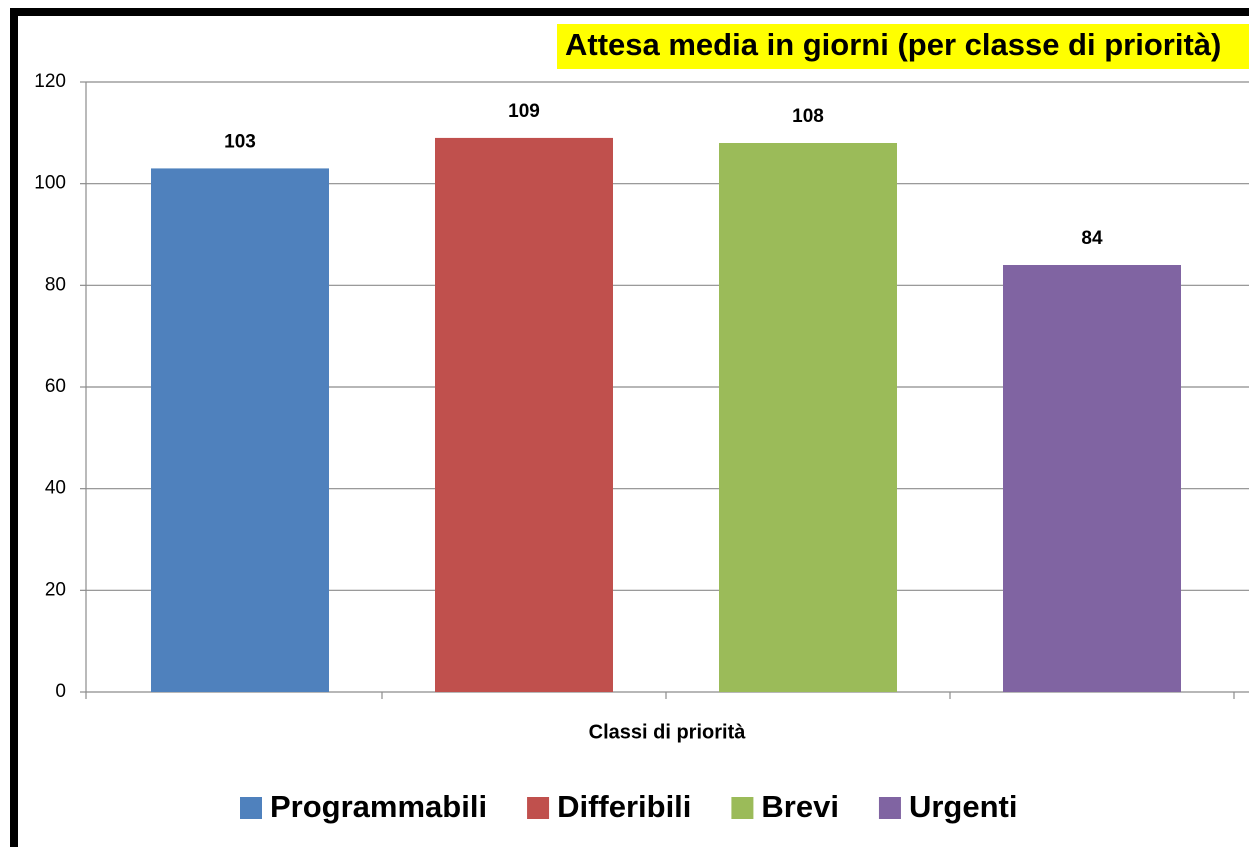 Image resolution: width=1249 pixels, height=847 pixels. I want to click on frame-top, so click(629, 12).